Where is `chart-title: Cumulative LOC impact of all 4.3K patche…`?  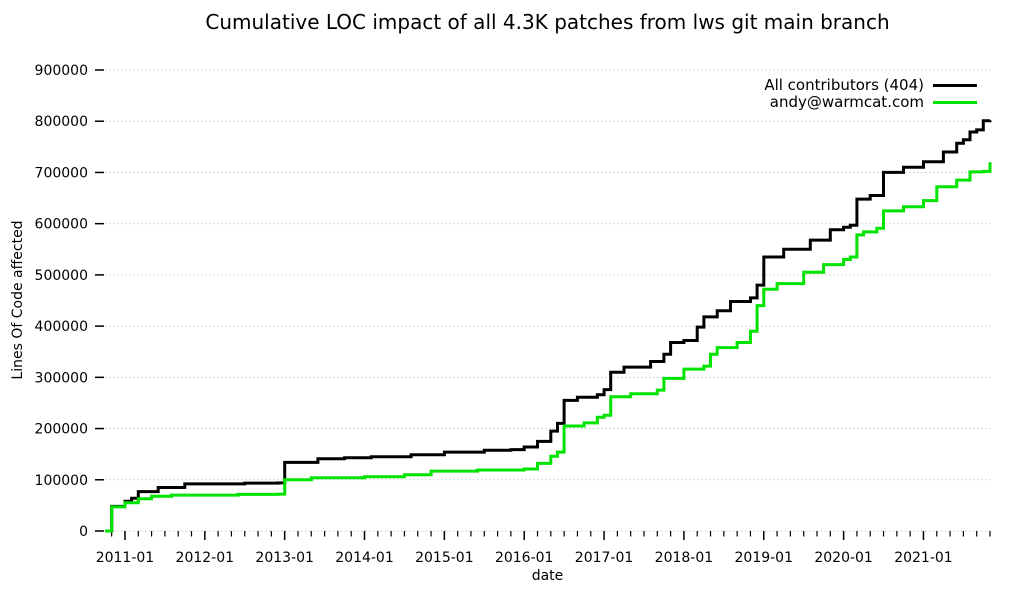
chart-title: Cumulative LOC impact of all 4.3K patche… is located at coordinates (547, 22).